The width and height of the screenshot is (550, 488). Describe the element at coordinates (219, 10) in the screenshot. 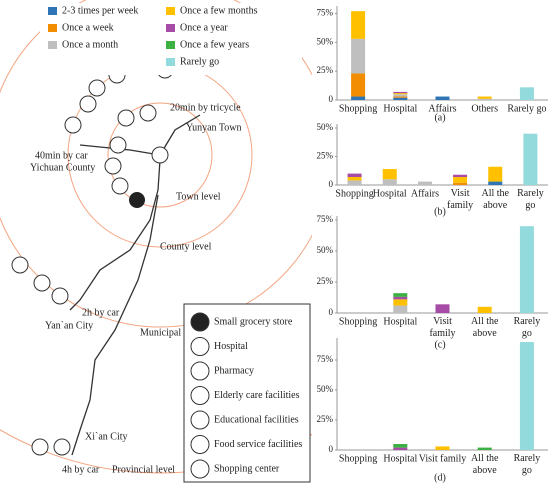

I see `legend-label: Once a few months` at that location.